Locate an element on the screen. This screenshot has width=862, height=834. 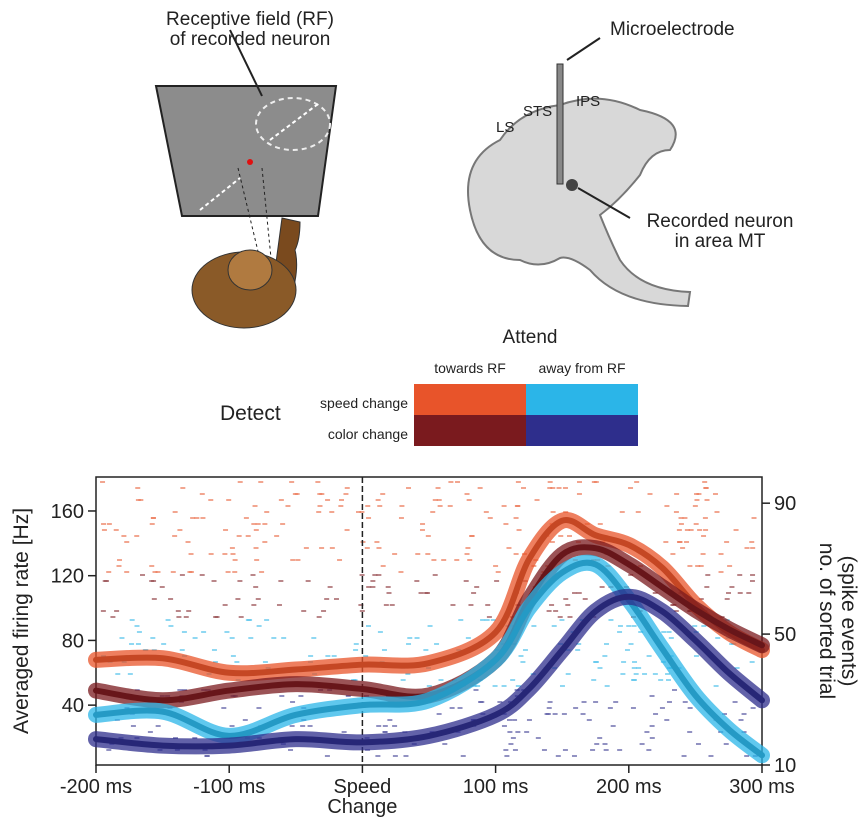
legend-title: Attend is located at coordinates (530, 337).